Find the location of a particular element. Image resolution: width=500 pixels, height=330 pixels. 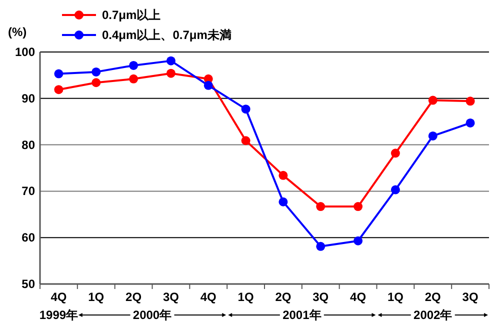

text: 2001年 is located at coordinates (302, 315).